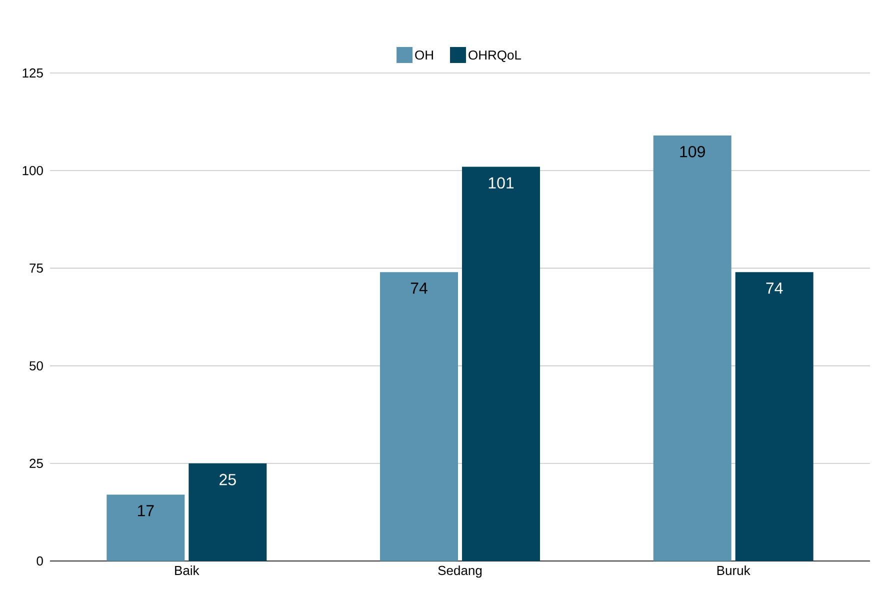 The width and height of the screenshot is (876, 593). Describe the element at coordinates (36, 463) in the screenshot. I see `y-tick-label: 25` at that location.